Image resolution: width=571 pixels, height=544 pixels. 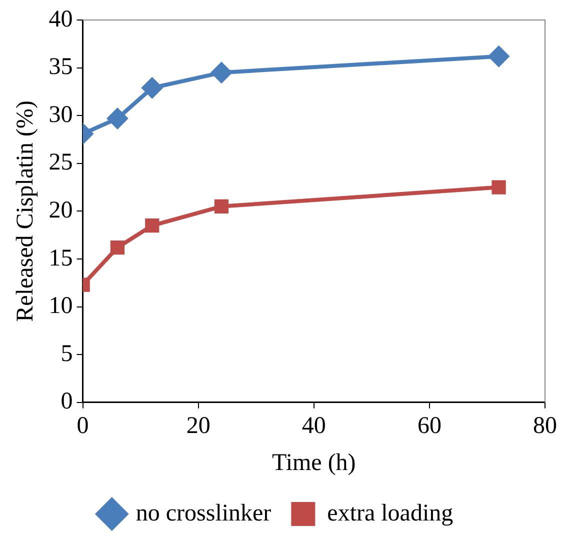 I want to click on y-tick-label: 5, so click(x=66, y=353).